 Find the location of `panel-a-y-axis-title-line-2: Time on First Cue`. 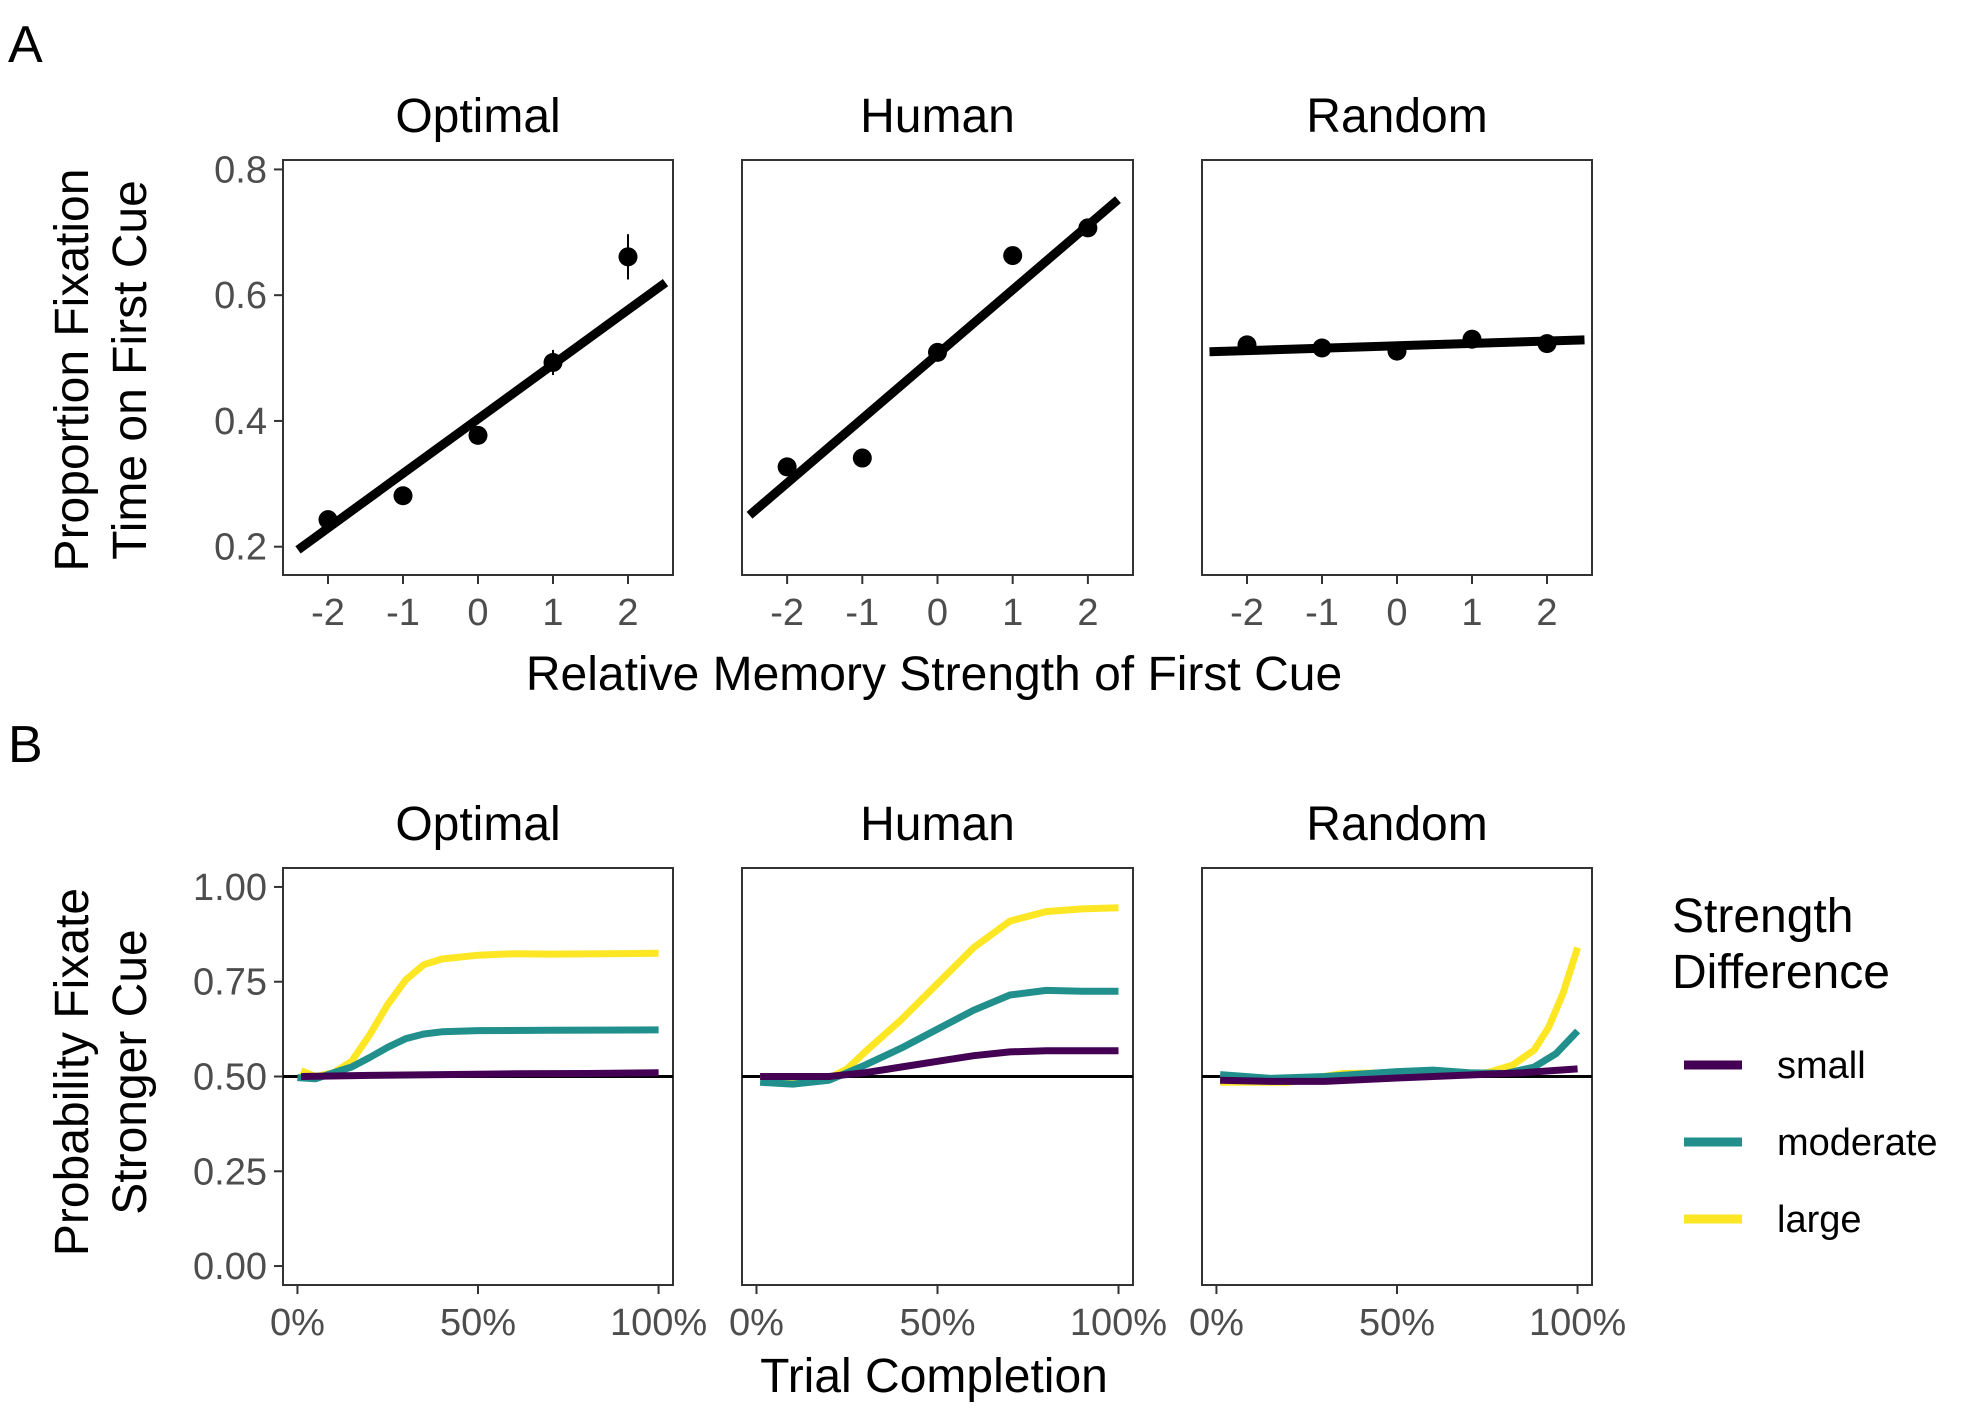

panel-a-y-axis-title-line-2: Time on First Cue is located at coordinates (130, 370).